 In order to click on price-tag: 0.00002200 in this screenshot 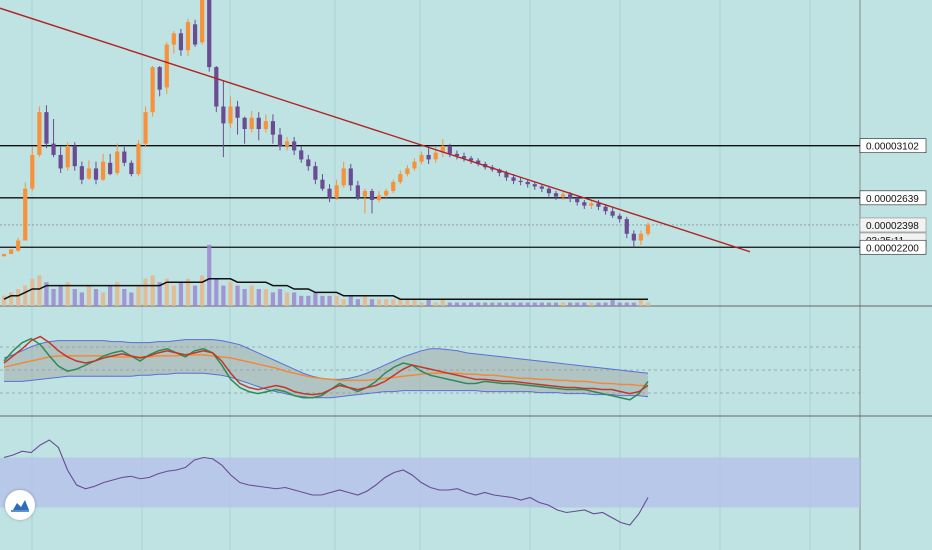, I will do `click(893, 247)`.